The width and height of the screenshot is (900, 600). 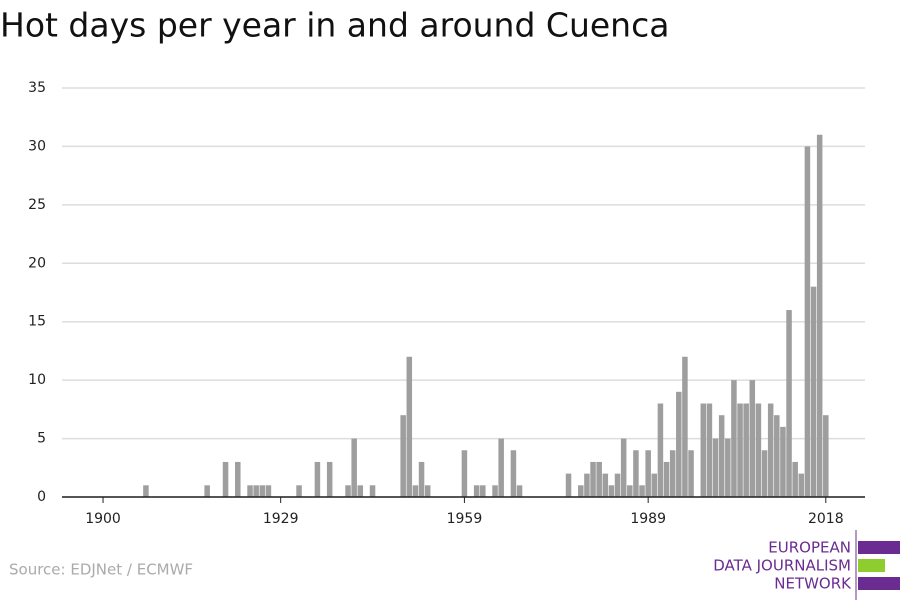 I want to click on y-tick-label: 0, so click(x=41, y=497).